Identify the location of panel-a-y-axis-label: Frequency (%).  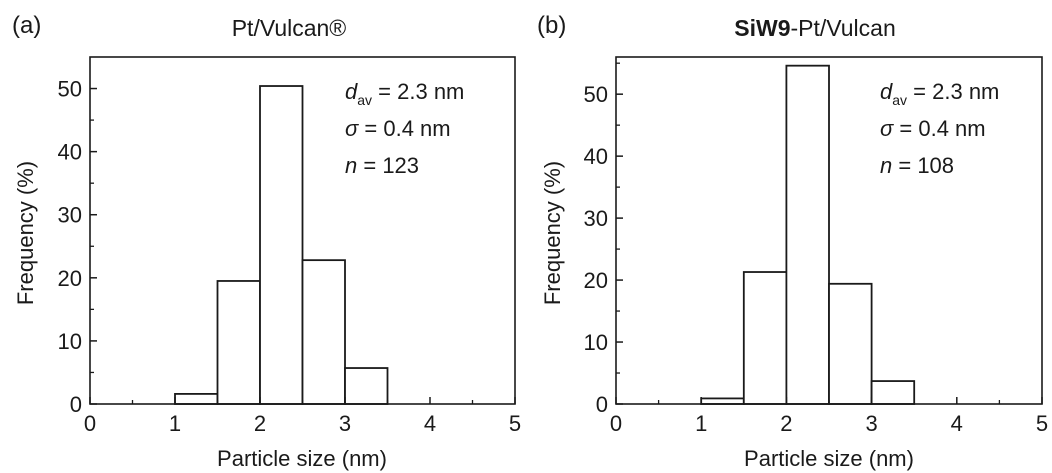
(25, 233).